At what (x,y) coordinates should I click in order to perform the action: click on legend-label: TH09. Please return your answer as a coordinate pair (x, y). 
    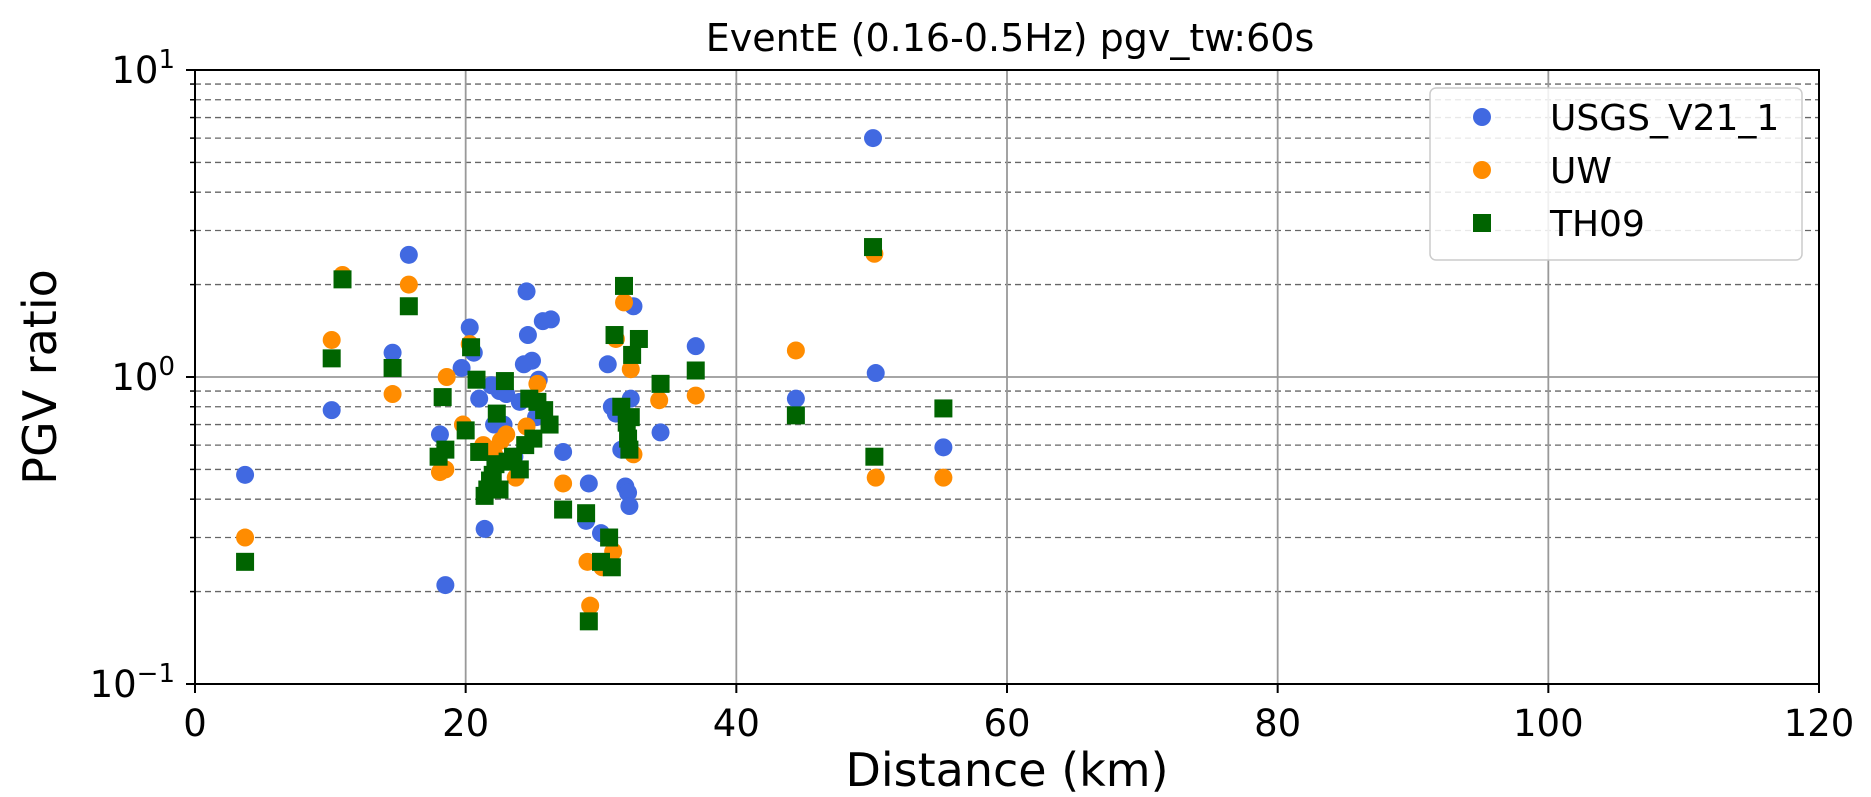
    Looking at the image, I should click on (1597, 224).